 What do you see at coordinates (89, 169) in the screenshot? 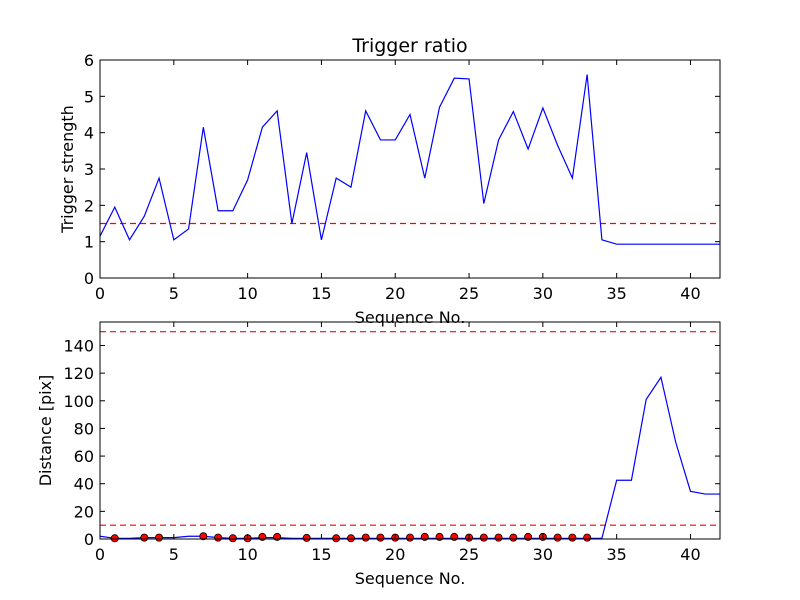
I see `y-tick-label: 3` at bounding box center [89, 169].